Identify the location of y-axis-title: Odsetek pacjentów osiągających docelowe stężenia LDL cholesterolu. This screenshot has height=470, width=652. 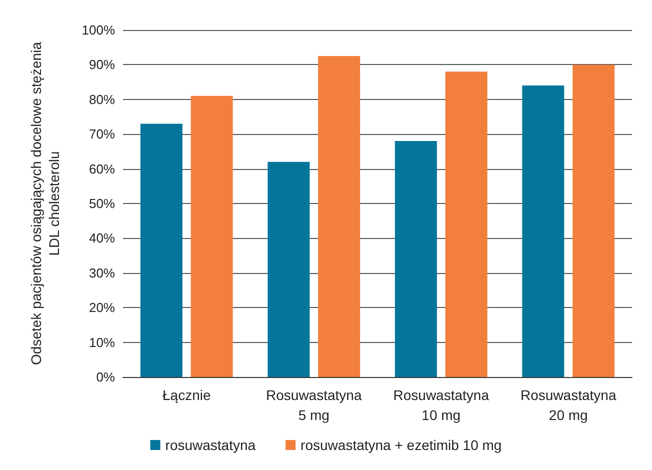
(45, 203).